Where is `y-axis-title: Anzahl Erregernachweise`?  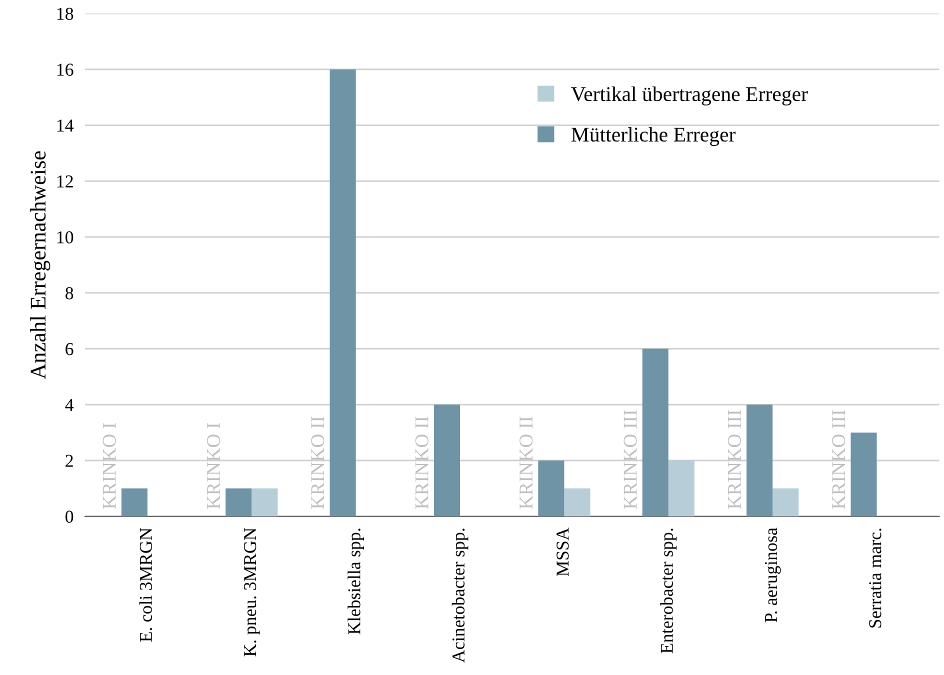 y-axis-title: Anzahl Erregernachweise is located at coordinates (40, 265).